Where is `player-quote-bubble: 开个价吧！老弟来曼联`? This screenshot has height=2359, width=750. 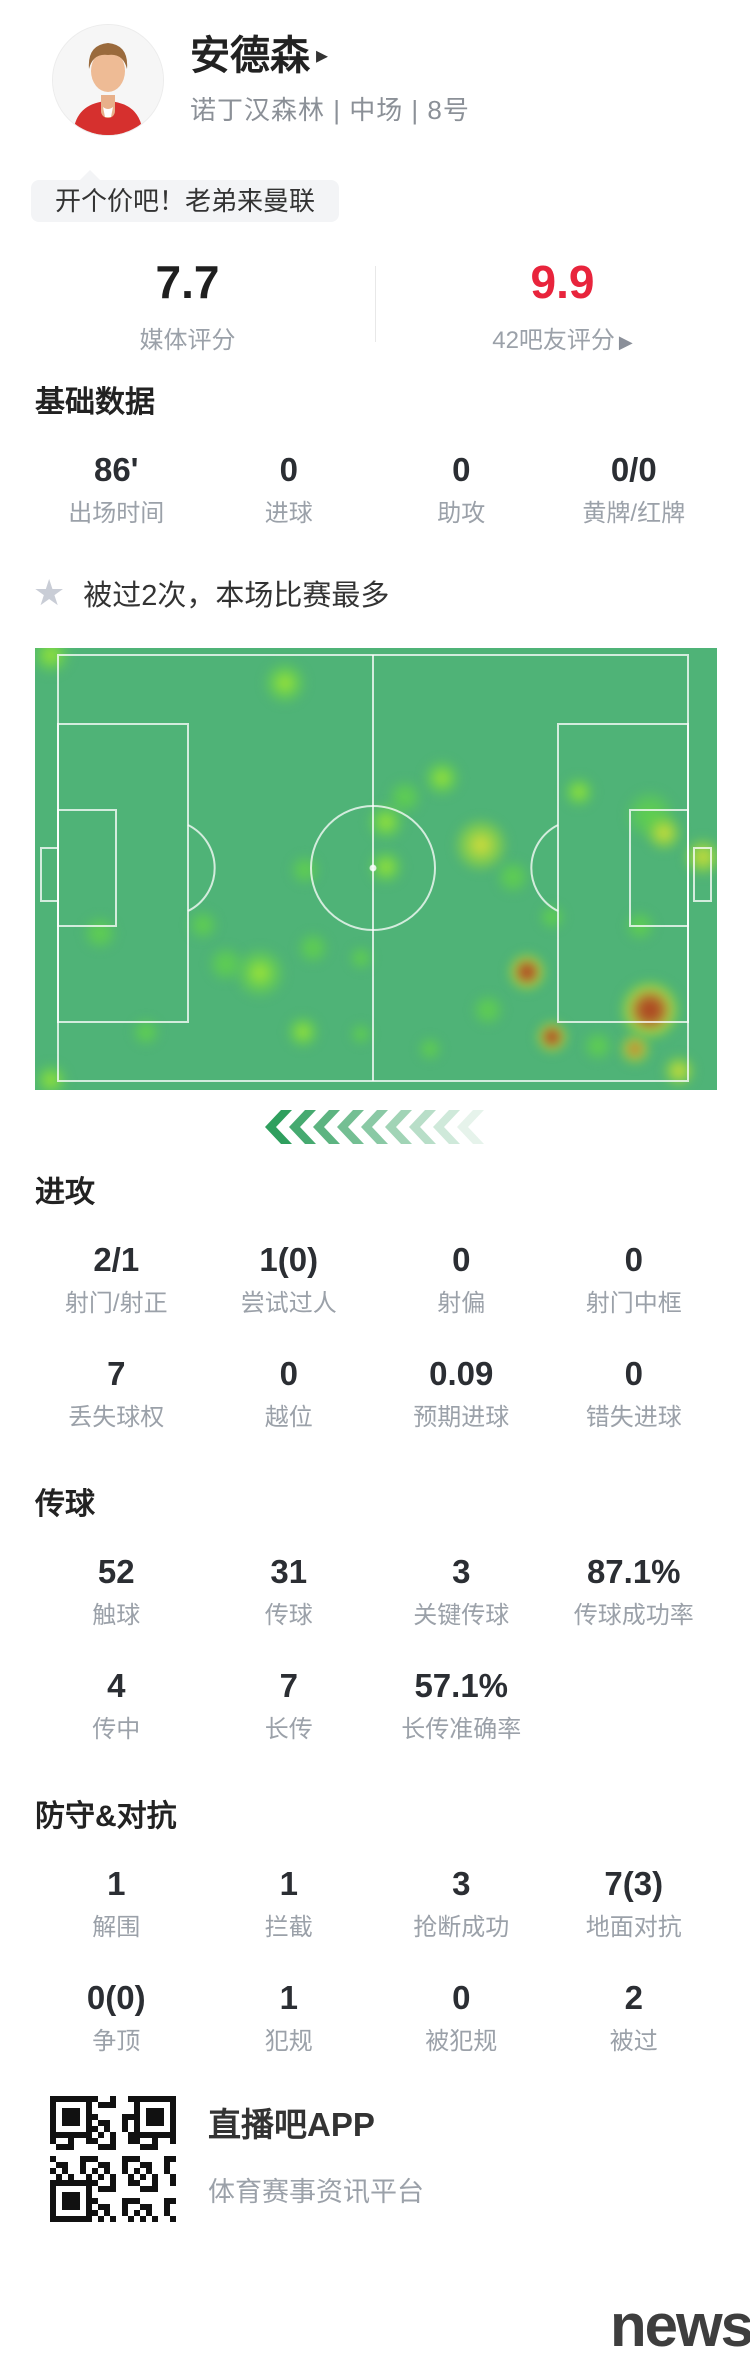
player-quote-bubble: 开个价吧！老弟来曼联 is located at coordinates (185, 196).